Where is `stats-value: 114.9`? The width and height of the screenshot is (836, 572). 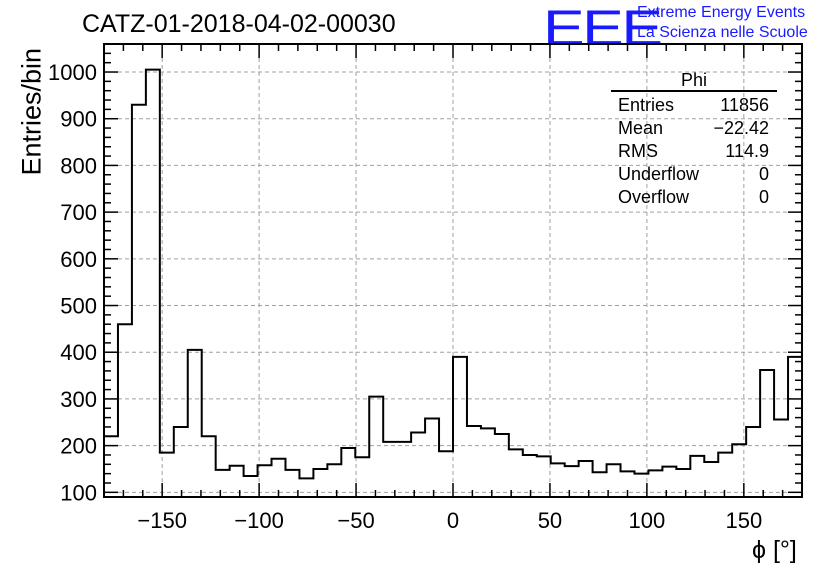
stats-value: 114.9 is located at coordinates (747, 151).